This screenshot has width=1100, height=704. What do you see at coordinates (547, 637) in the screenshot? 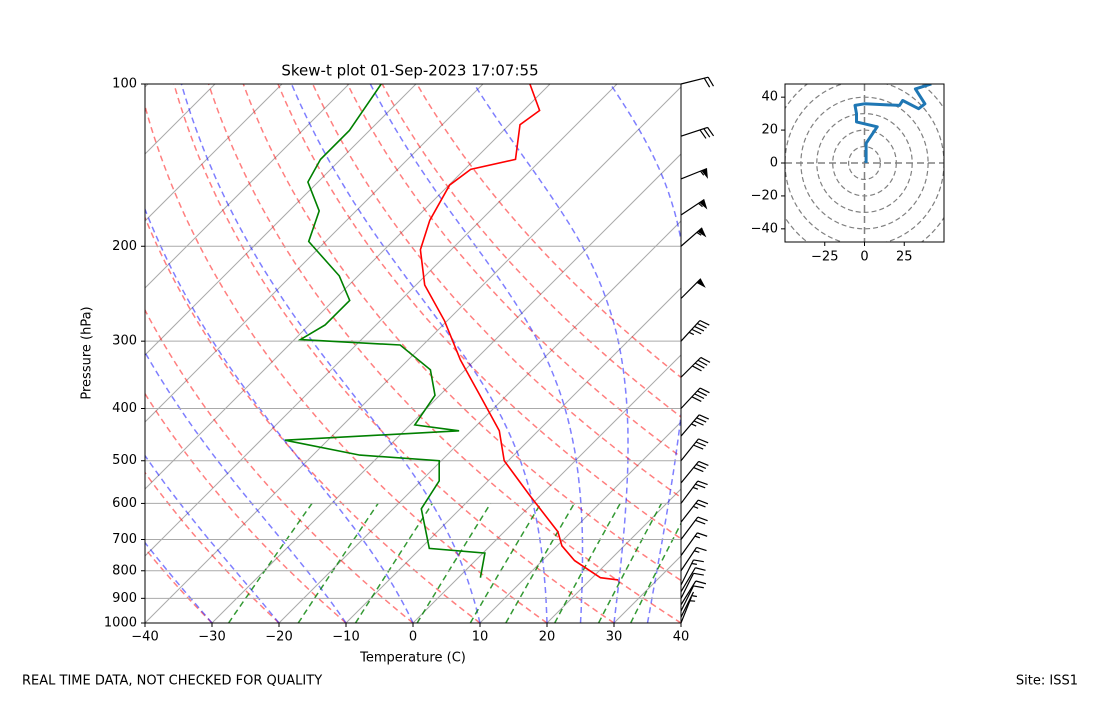
I see `x-tick-label: 20` at bounding box center [547, 637].